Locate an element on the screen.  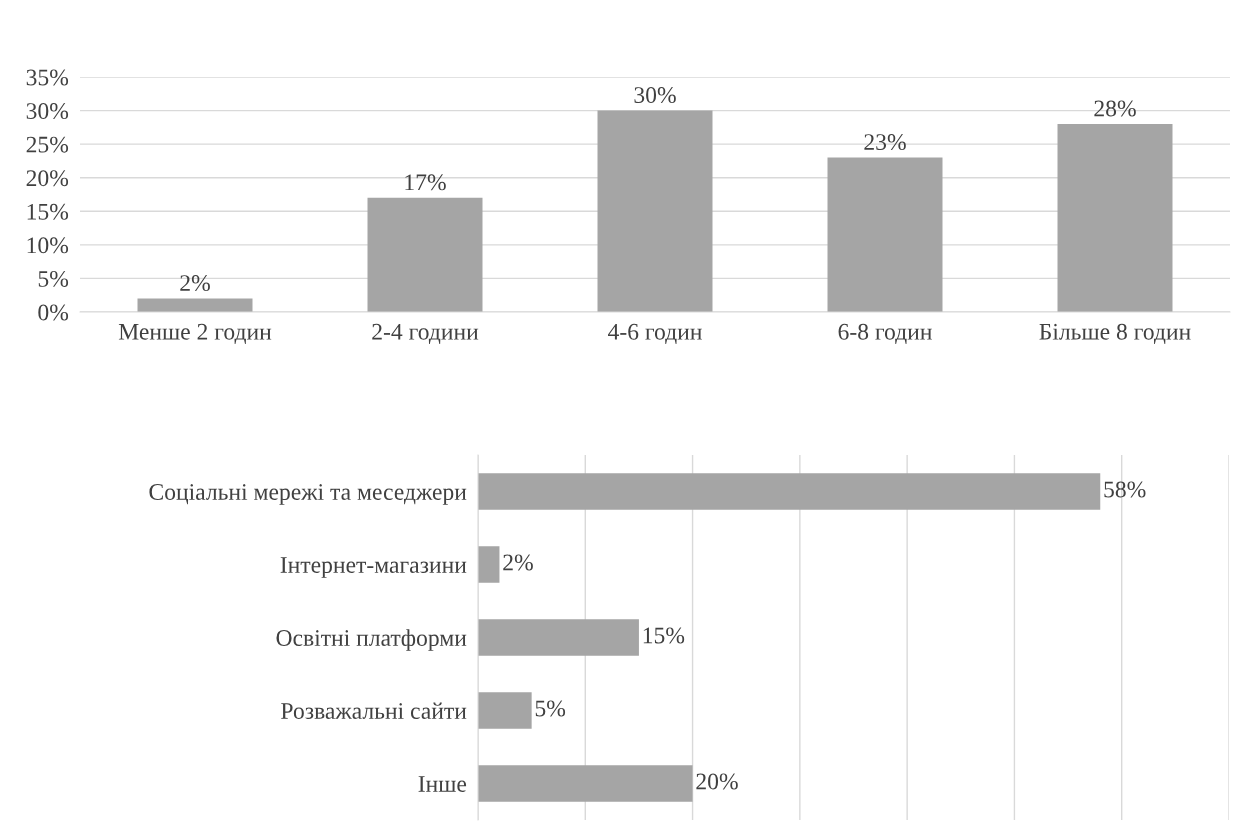
x-tick-label: 6-8 годин is located at coordinates (885, 334).